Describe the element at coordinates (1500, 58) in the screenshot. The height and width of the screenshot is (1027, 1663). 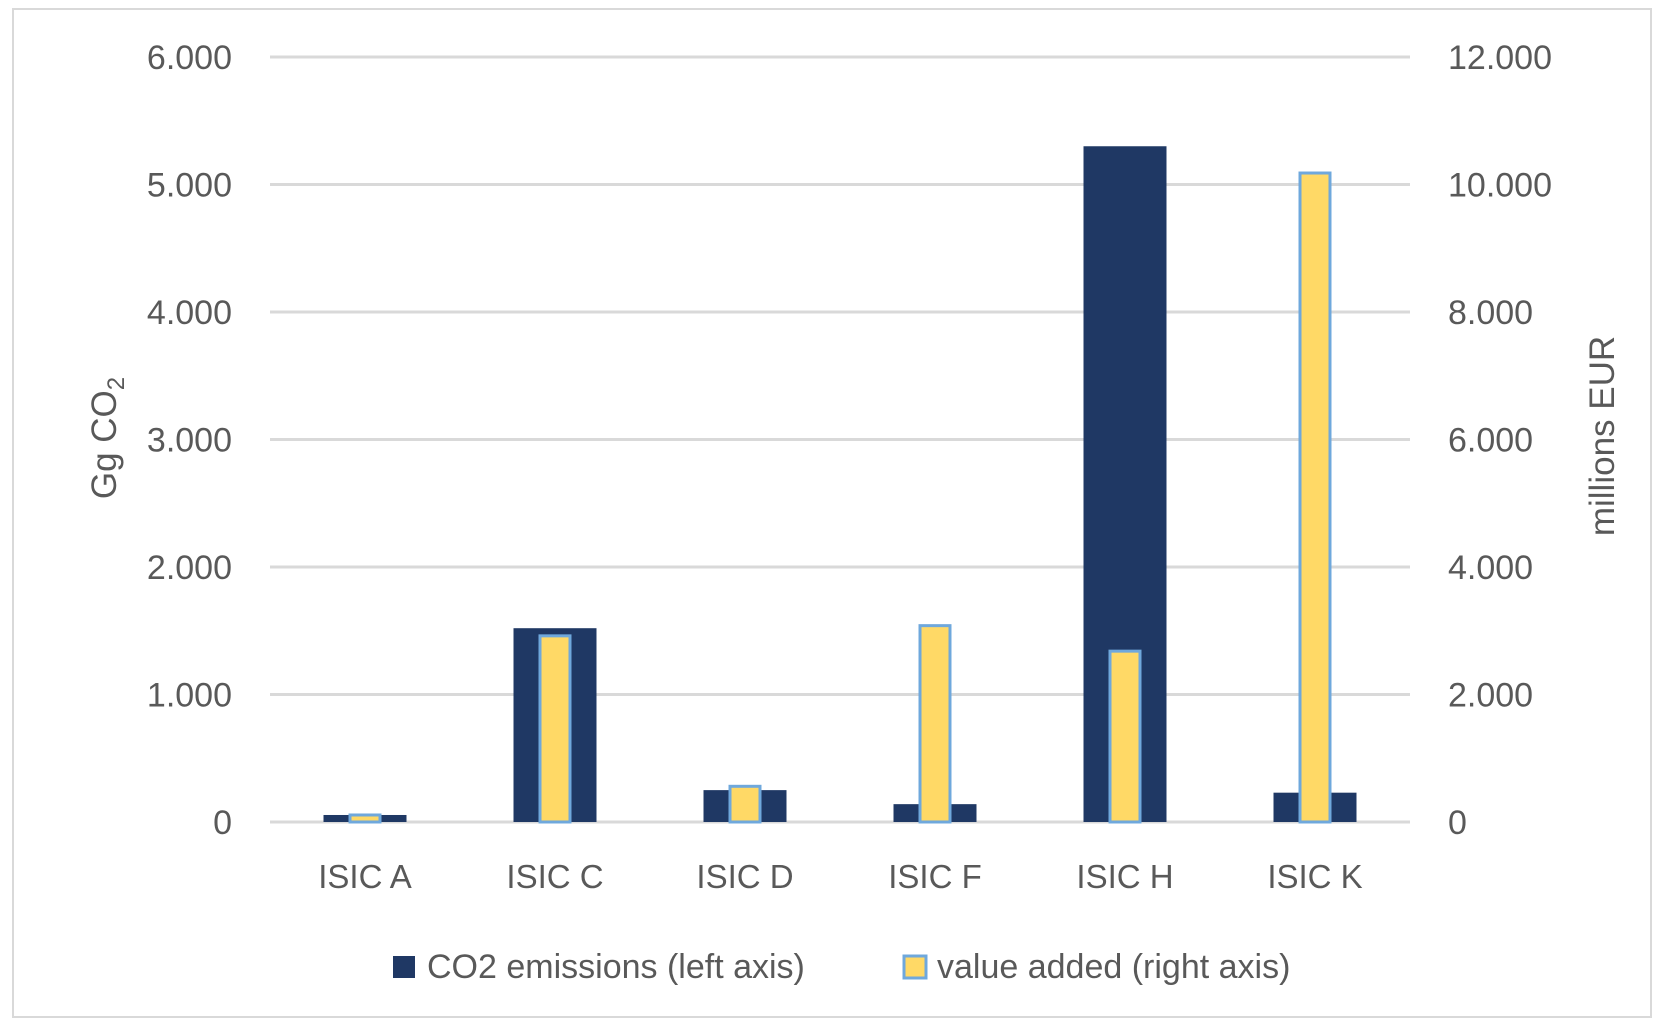
I see `right-tick-label: 12.000` at that location.